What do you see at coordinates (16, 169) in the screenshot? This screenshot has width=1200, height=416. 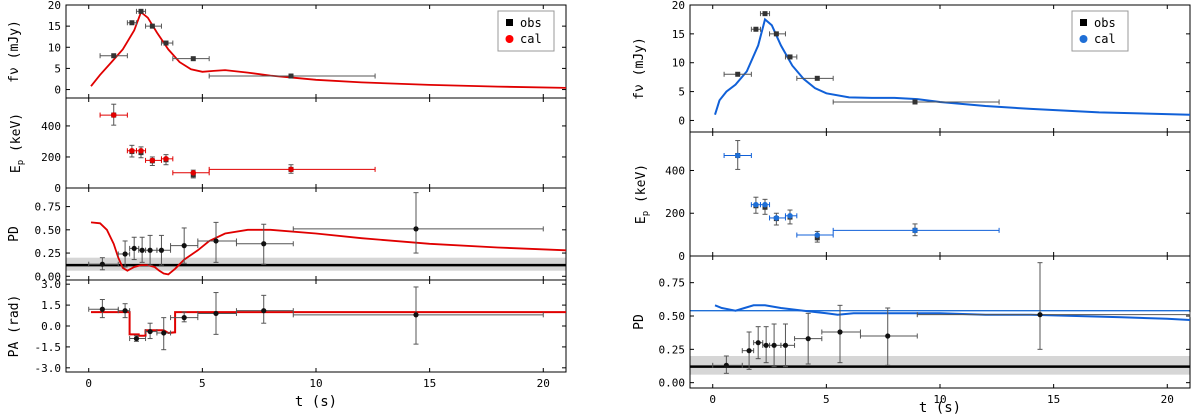 I see `ep-y-label-main: E` at bounding box center [16, 169].